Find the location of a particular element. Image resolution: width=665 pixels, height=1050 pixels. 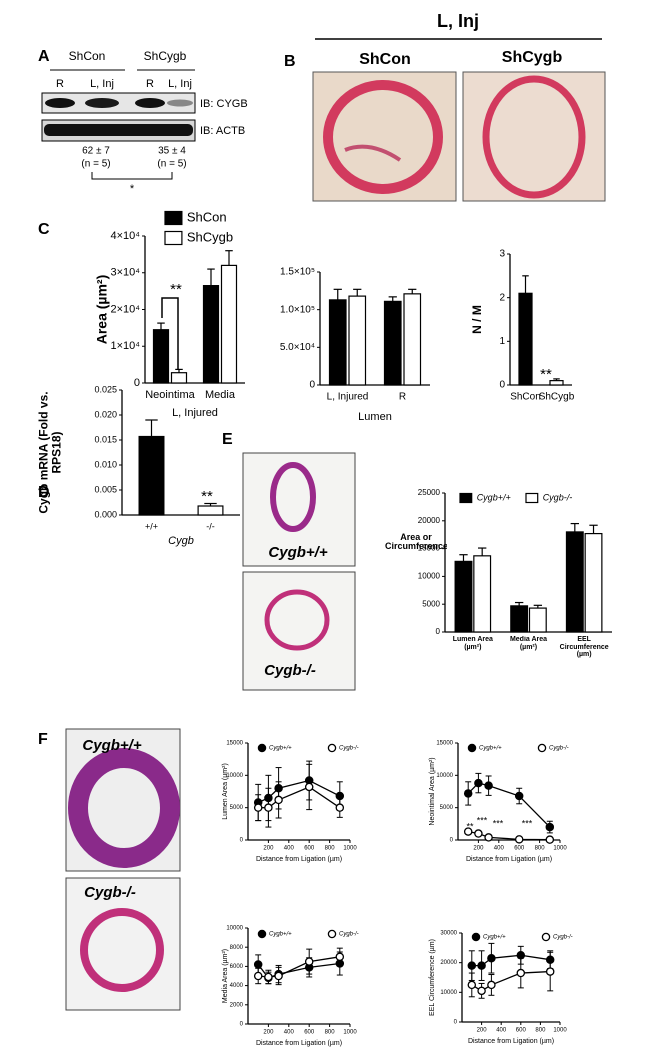

x-axis-label: L, Injured is located at coordinates (195, 413).